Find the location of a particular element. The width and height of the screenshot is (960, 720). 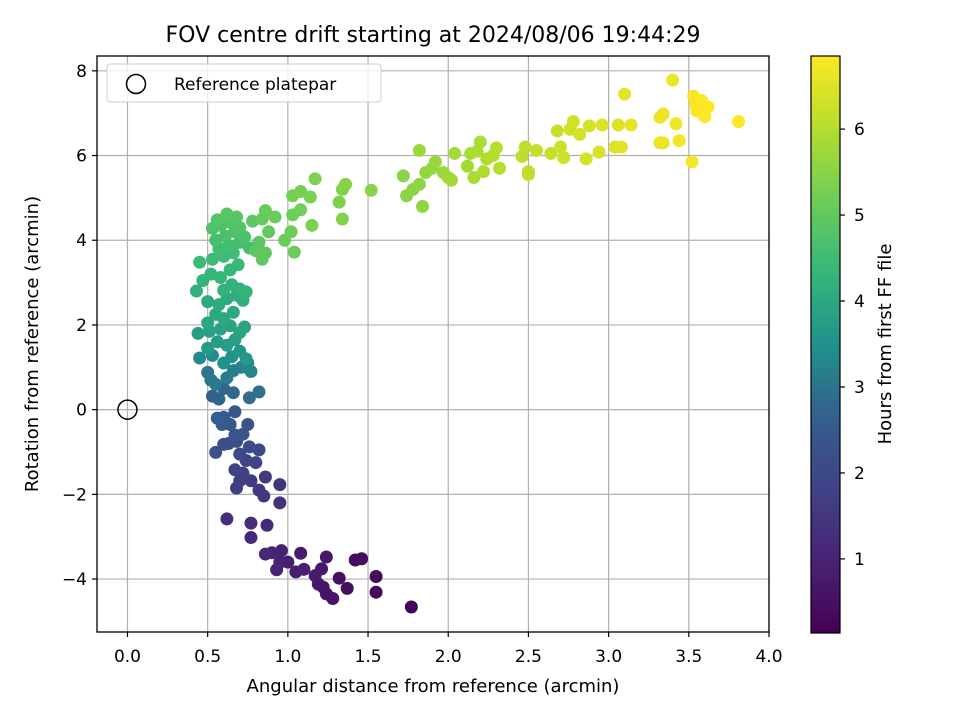

y-axis-label: Rotation from reference (arcmin) is located at coordinates (32, 344).